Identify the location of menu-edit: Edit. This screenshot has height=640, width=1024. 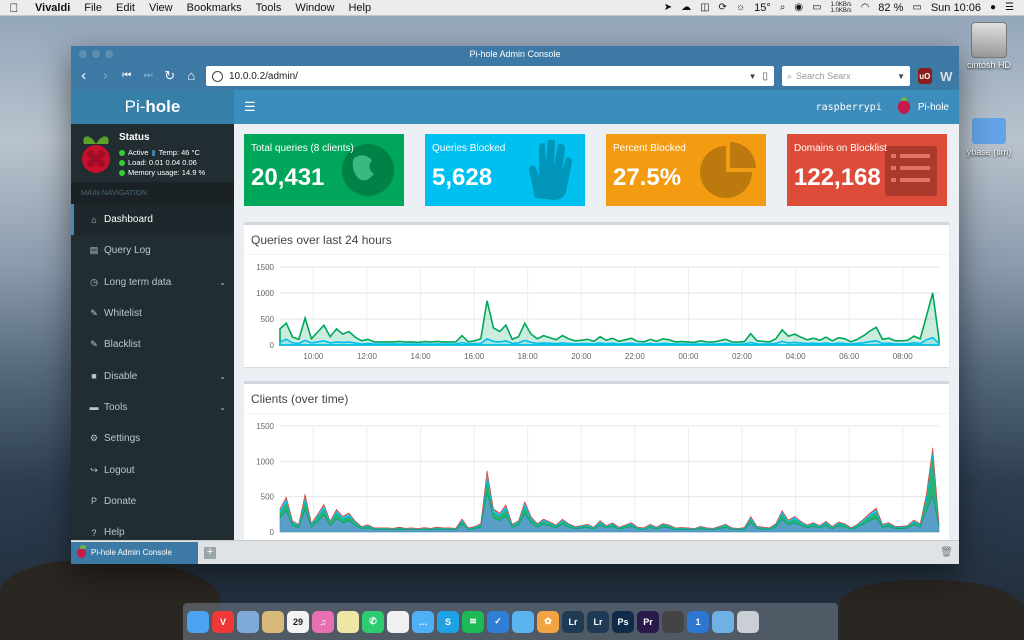
(125, 7).